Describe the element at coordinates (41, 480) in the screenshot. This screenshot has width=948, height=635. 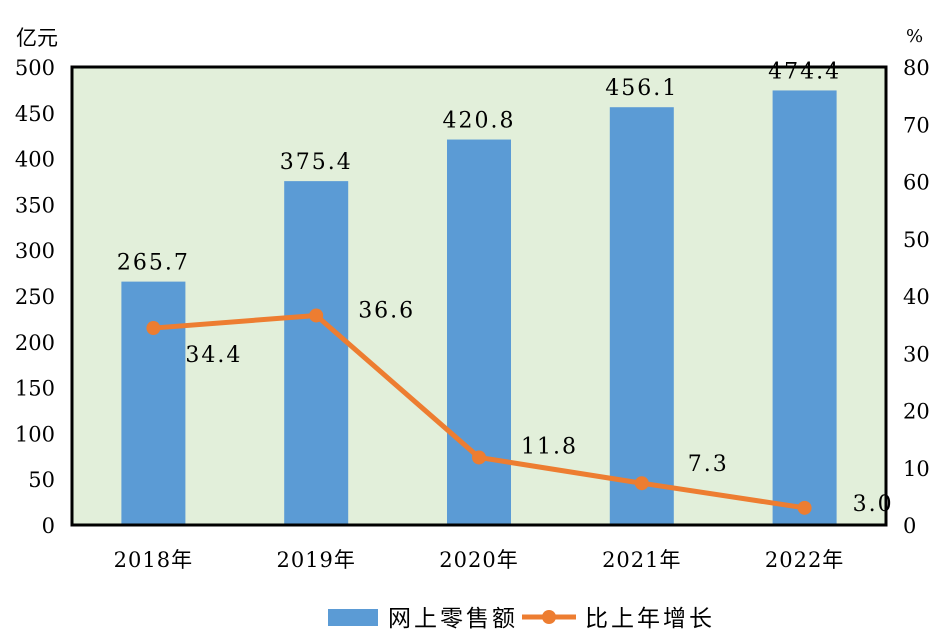
I see `left-tick-label: 50` at that location.